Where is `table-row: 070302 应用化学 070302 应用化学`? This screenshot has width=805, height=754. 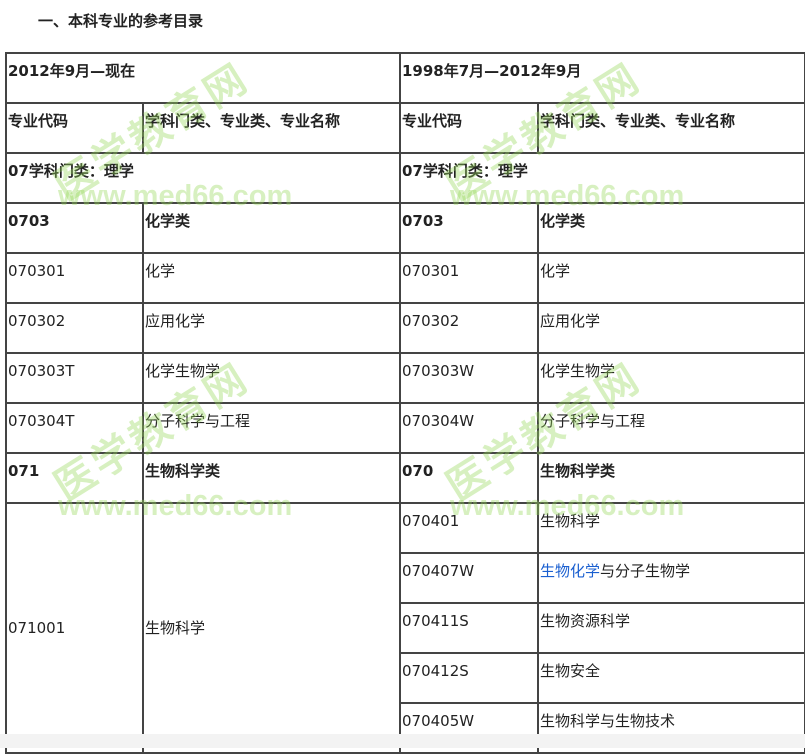 table-row: 070302 应用化学 070302 应用化学 is located at coordinates (405, 328).